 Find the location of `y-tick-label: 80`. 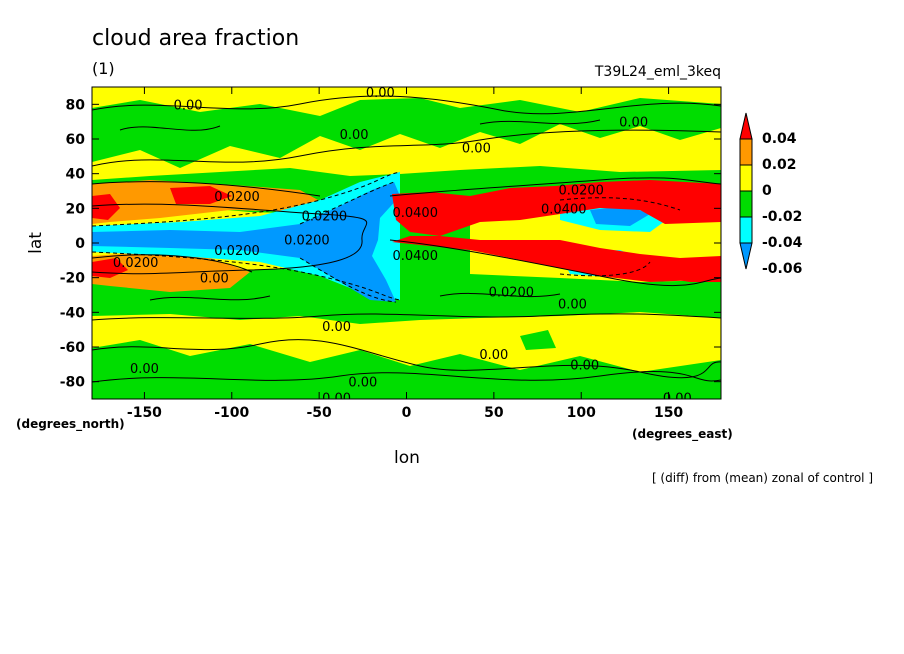

y-tick-label: 80 is located at coordinates (76, 105).